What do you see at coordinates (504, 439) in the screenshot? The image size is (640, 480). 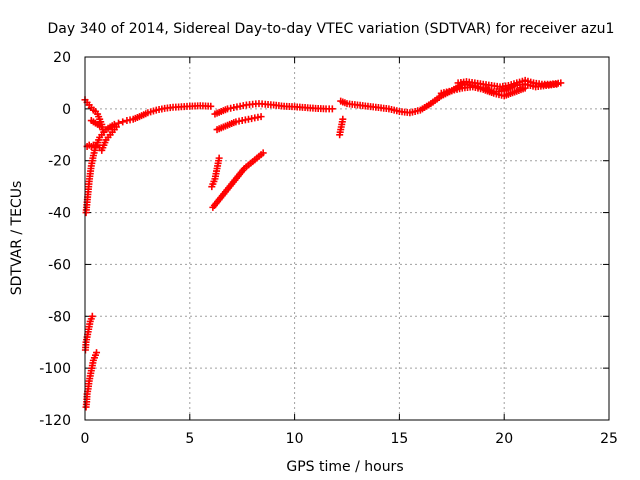 I see `x-tick-label: 20` at bounding box center [504, 439].